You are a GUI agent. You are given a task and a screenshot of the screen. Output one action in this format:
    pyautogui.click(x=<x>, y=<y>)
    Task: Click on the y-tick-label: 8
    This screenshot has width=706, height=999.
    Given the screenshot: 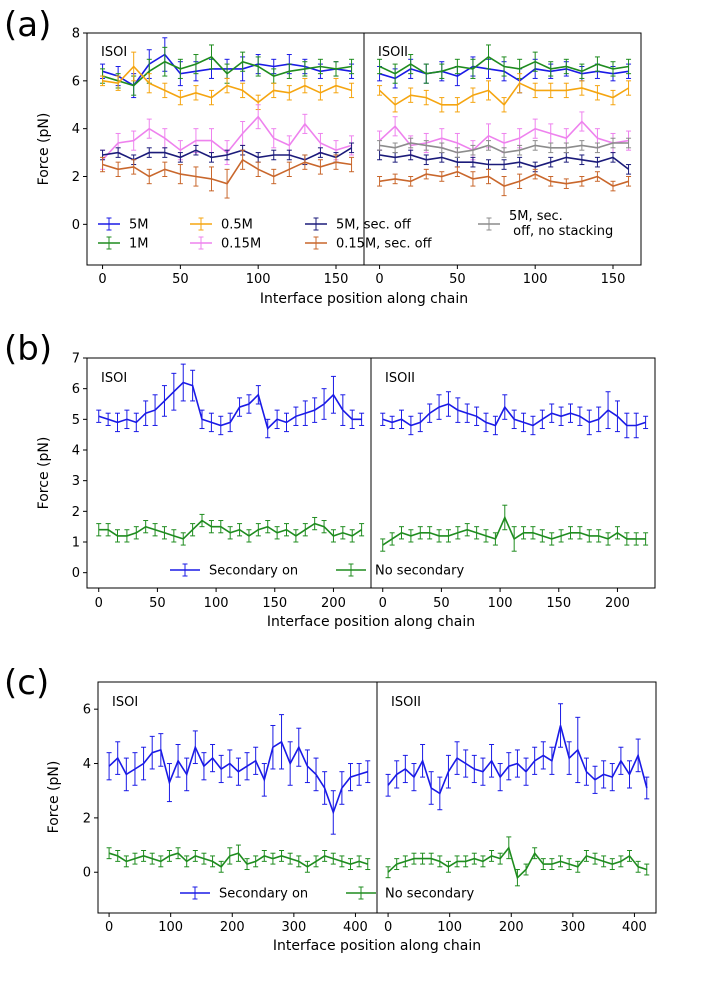 What is the action you would take?
    pyautogui.click(x=76, y=34)
    